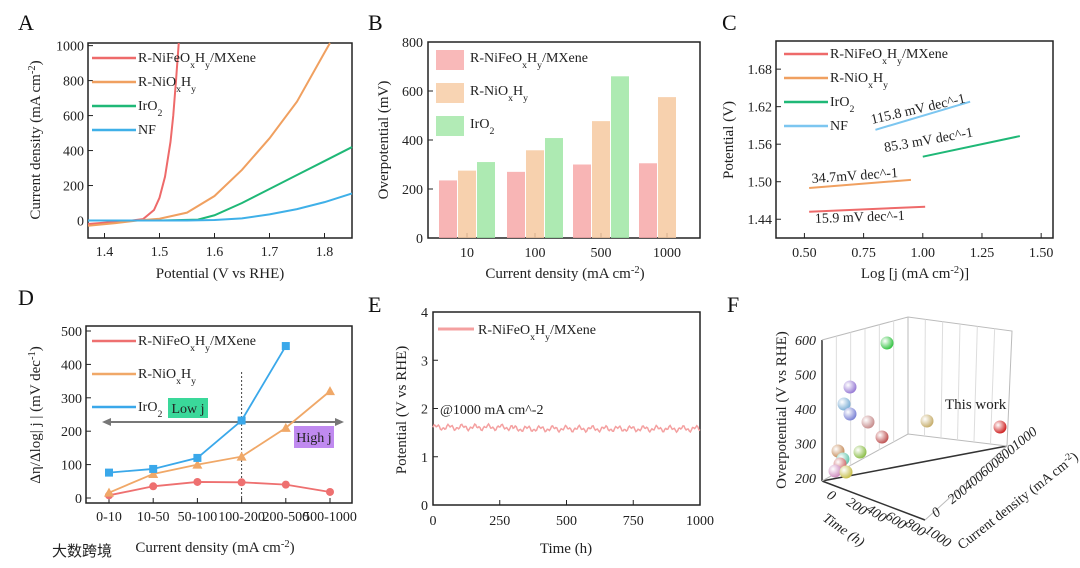 The height and width of the screenshot is (568, 1080). I want to click on text-part: 200, so click(73, 187).